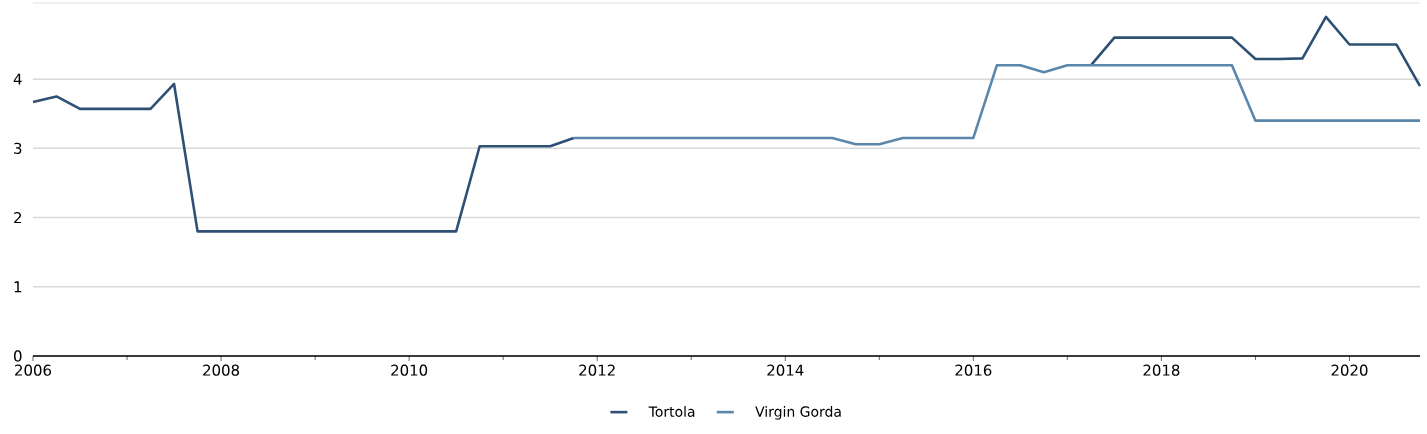 The width and height of the screenshot is (1427, 434). What do you see at coordinates (33, 370) in the screenshot?
I see `x-tick-label: 2006` at bounding box center [33, 370].